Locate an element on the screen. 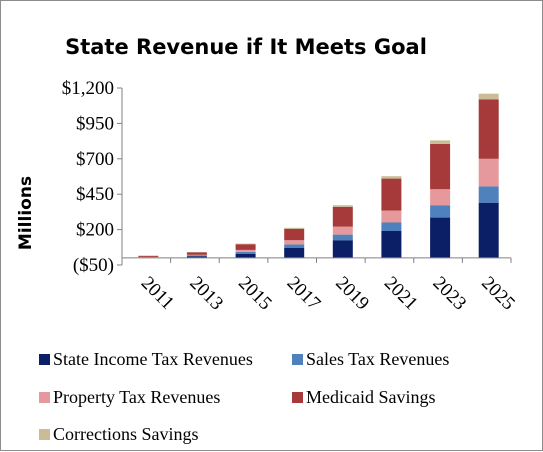  y-tick-label: $950 is located at coordinates (95, 123).